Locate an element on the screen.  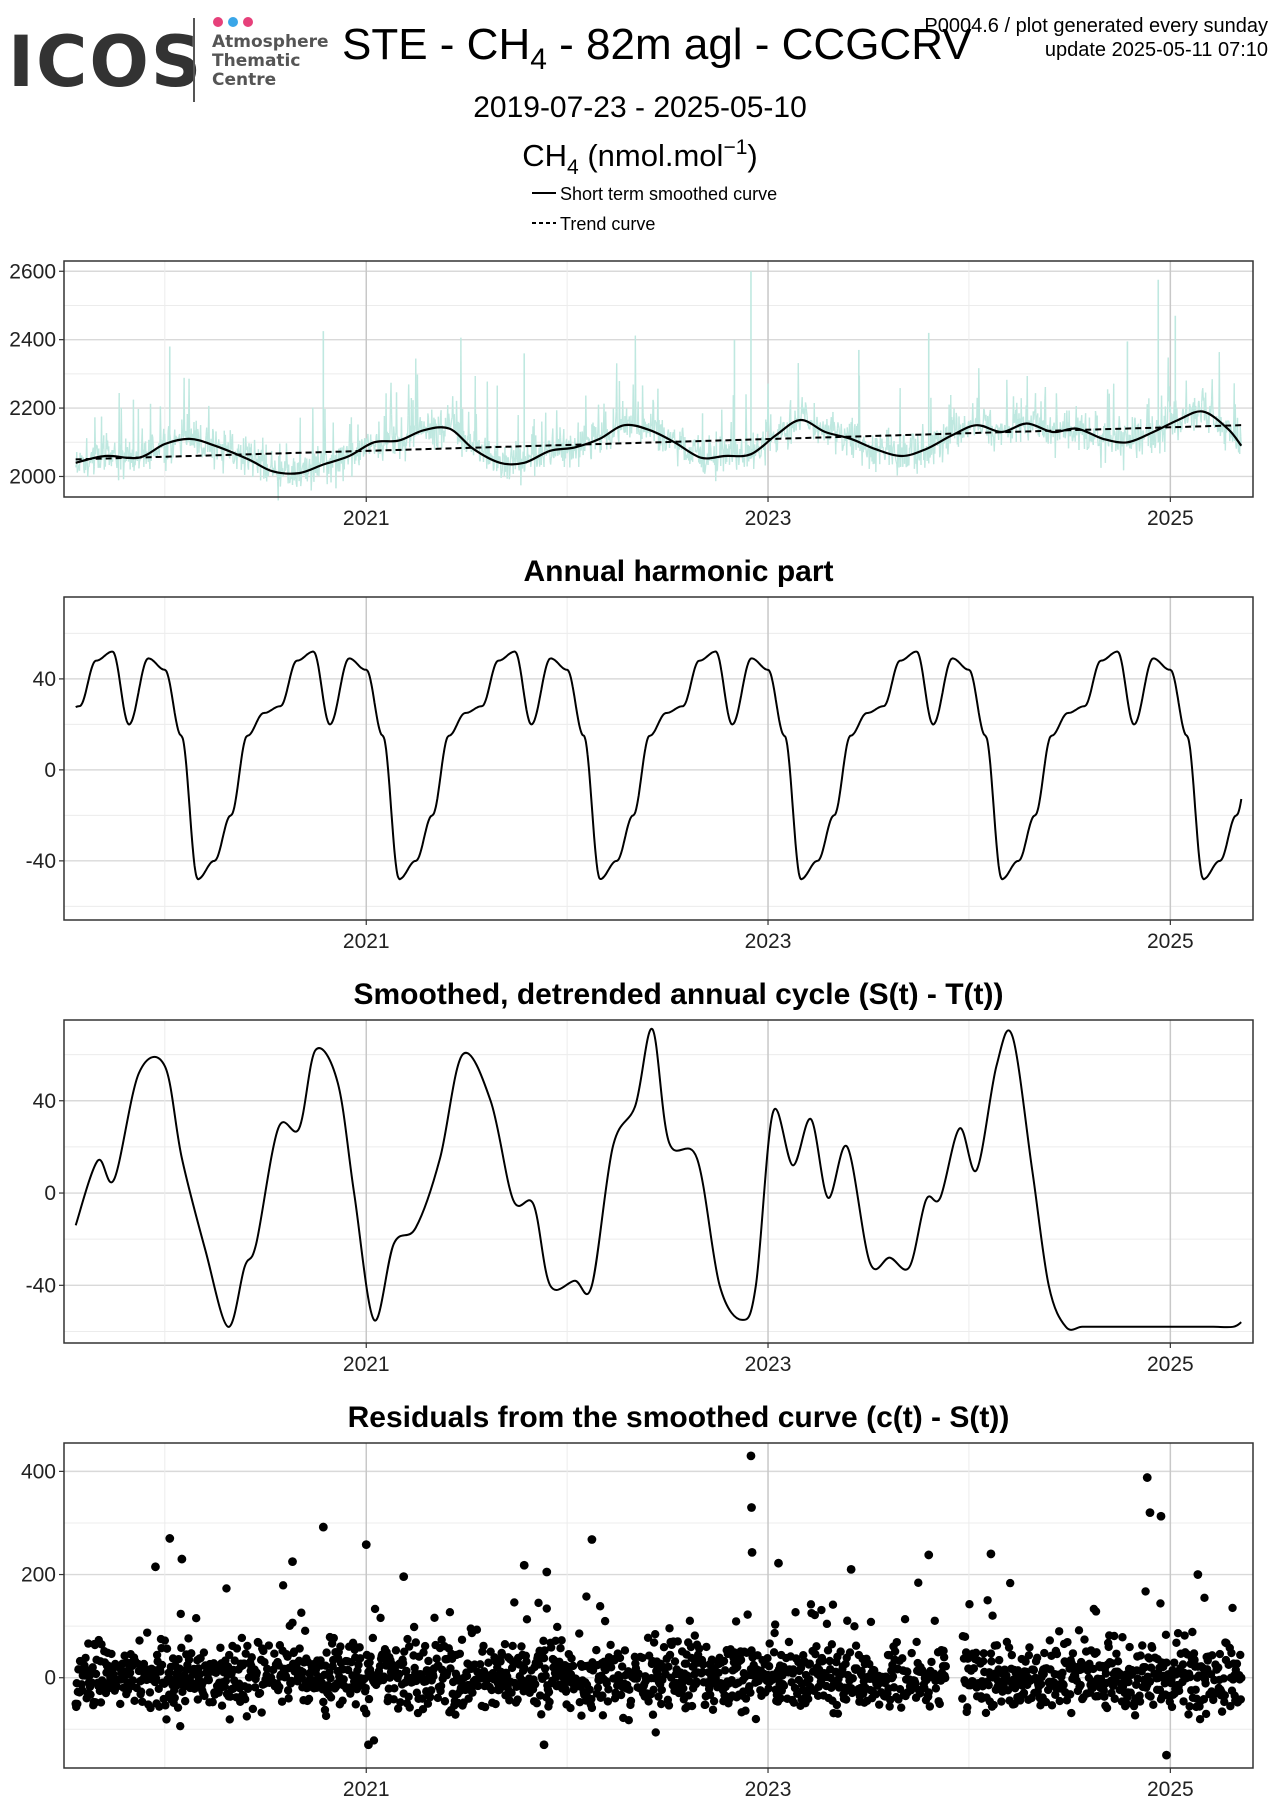
unit-label: CH4 (nmol.mol−1) is located at coordinates (639, 157).